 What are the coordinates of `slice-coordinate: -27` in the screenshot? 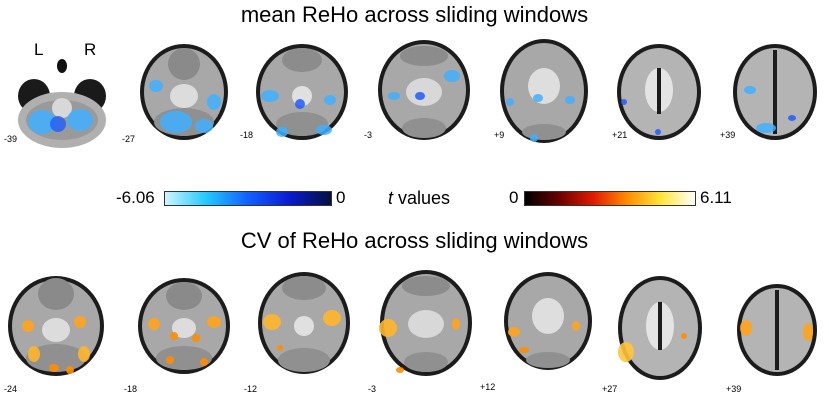 It's located at (129, 139).